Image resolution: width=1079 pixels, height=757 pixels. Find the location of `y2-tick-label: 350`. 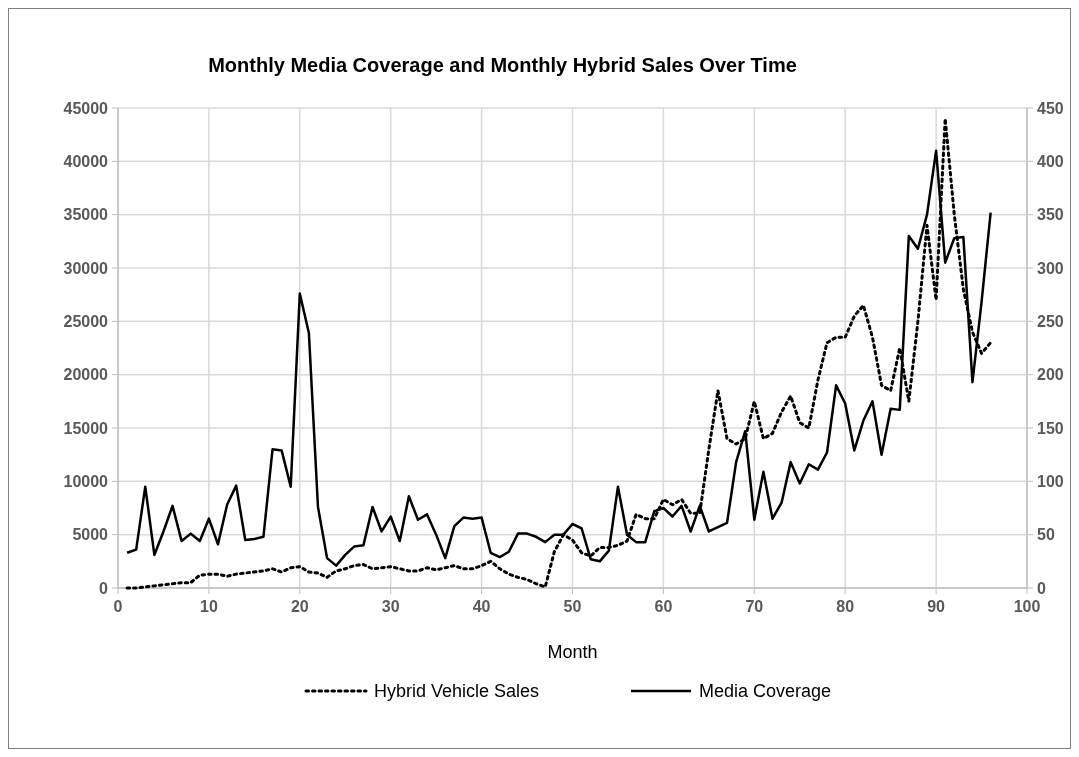

y2-tick-label: 350 is located at coordinates (1050, 215).